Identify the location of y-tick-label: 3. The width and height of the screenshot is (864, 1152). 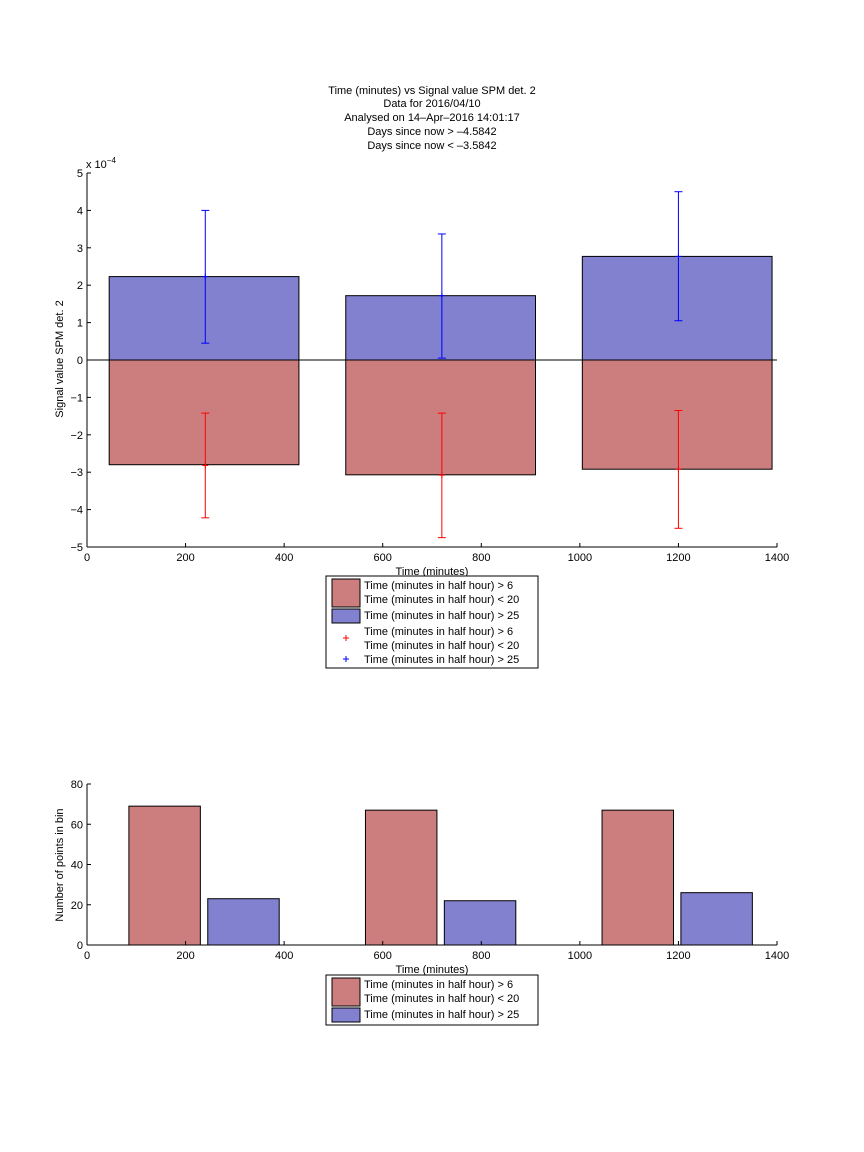
(80, 249).